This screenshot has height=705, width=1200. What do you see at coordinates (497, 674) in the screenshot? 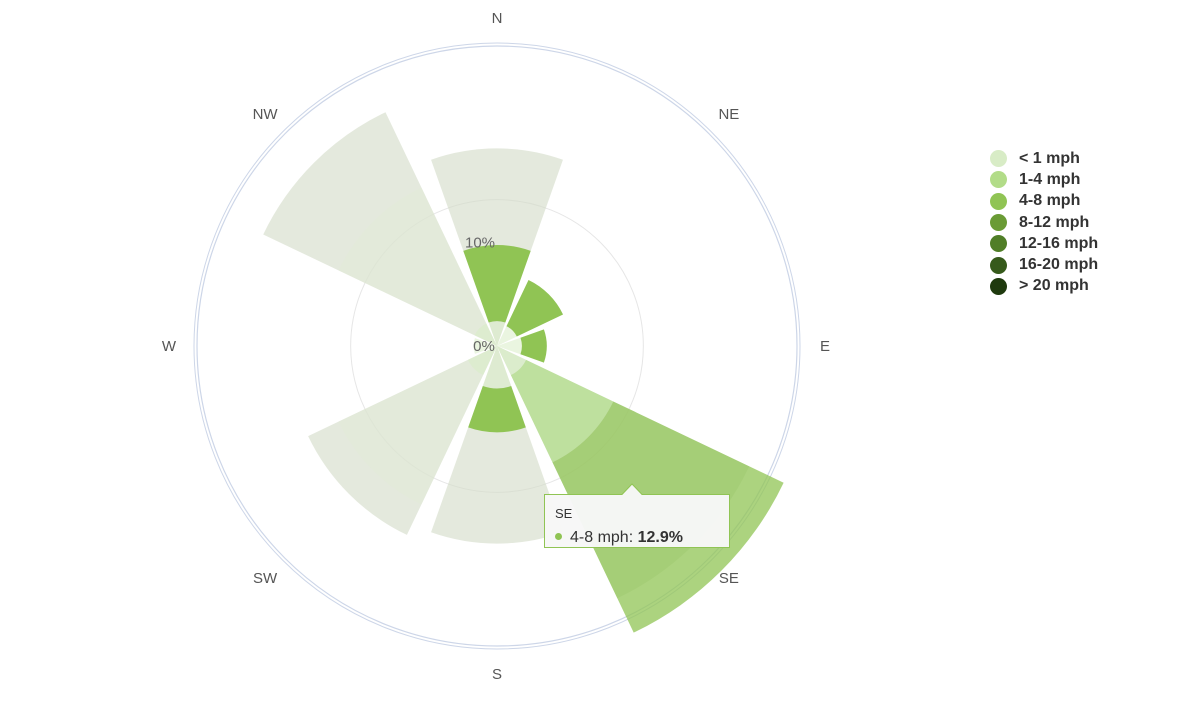
I see `direction-label-s: S` at bounding box center [497, 674].